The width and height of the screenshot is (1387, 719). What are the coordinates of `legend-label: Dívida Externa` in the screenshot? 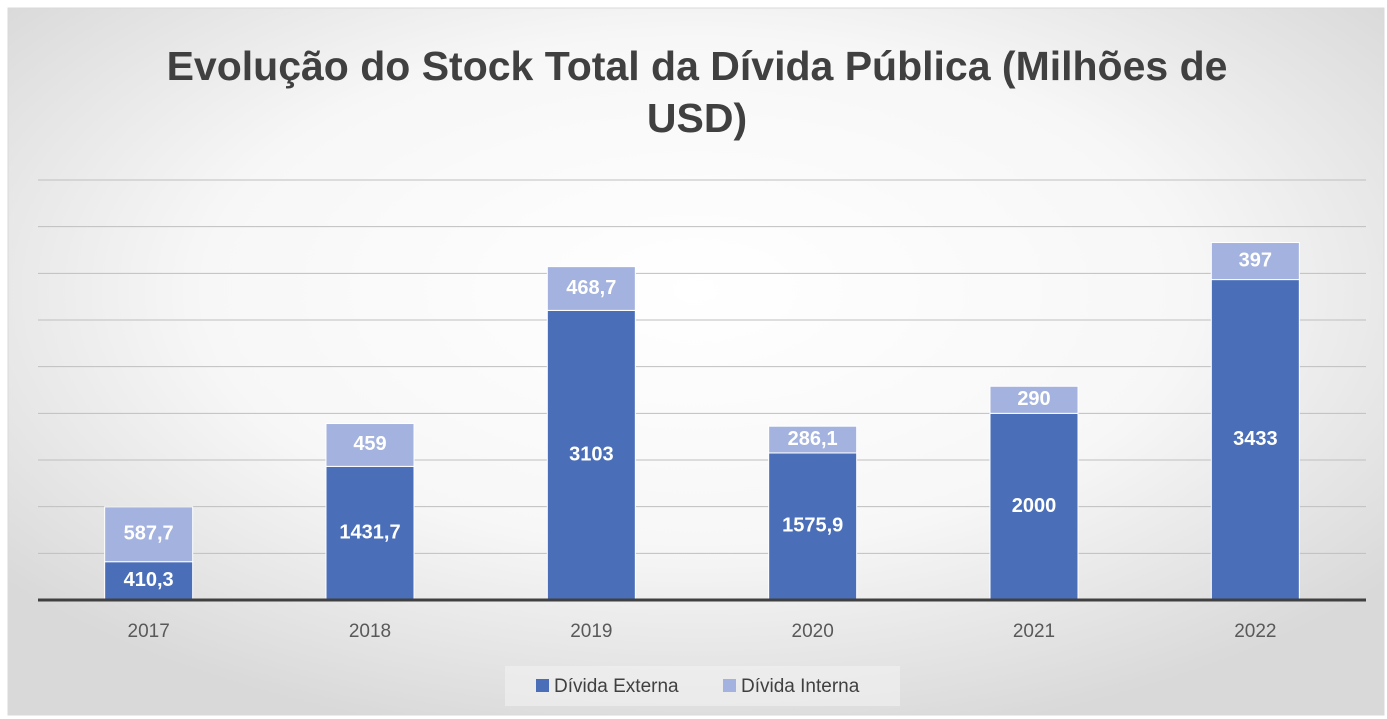 It's located at (616, 686).